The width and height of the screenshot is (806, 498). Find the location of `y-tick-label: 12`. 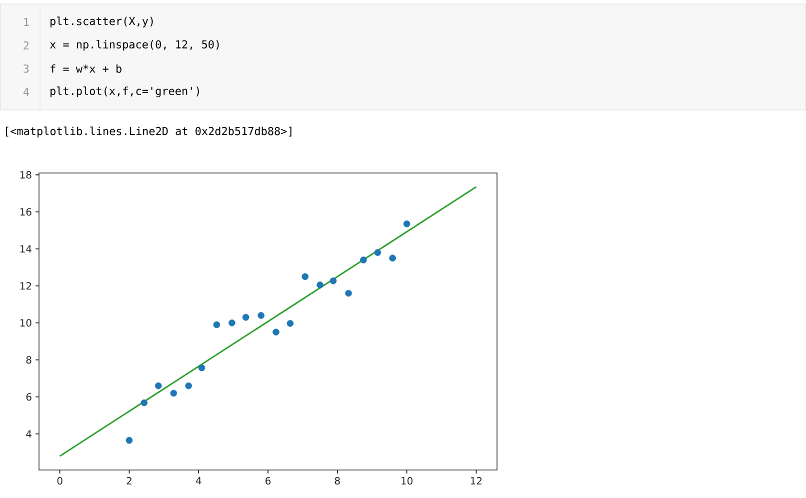

y-tick-label: 12 is located at coordinates (25, 286).